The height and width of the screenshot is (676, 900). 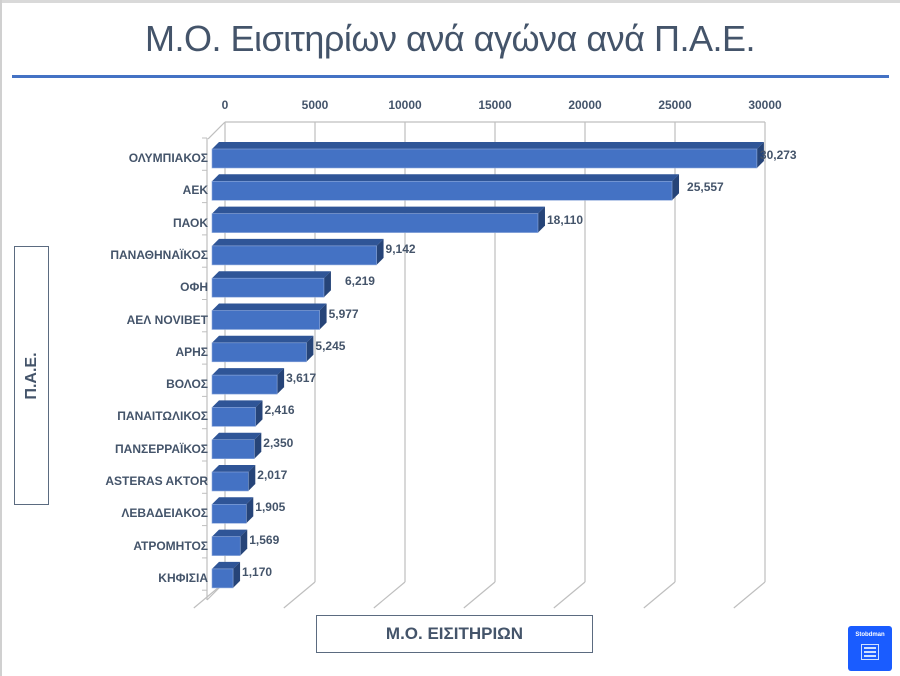 I want to click on y-axis-title: Π.Α.Ε., so click(x=31, y=375).